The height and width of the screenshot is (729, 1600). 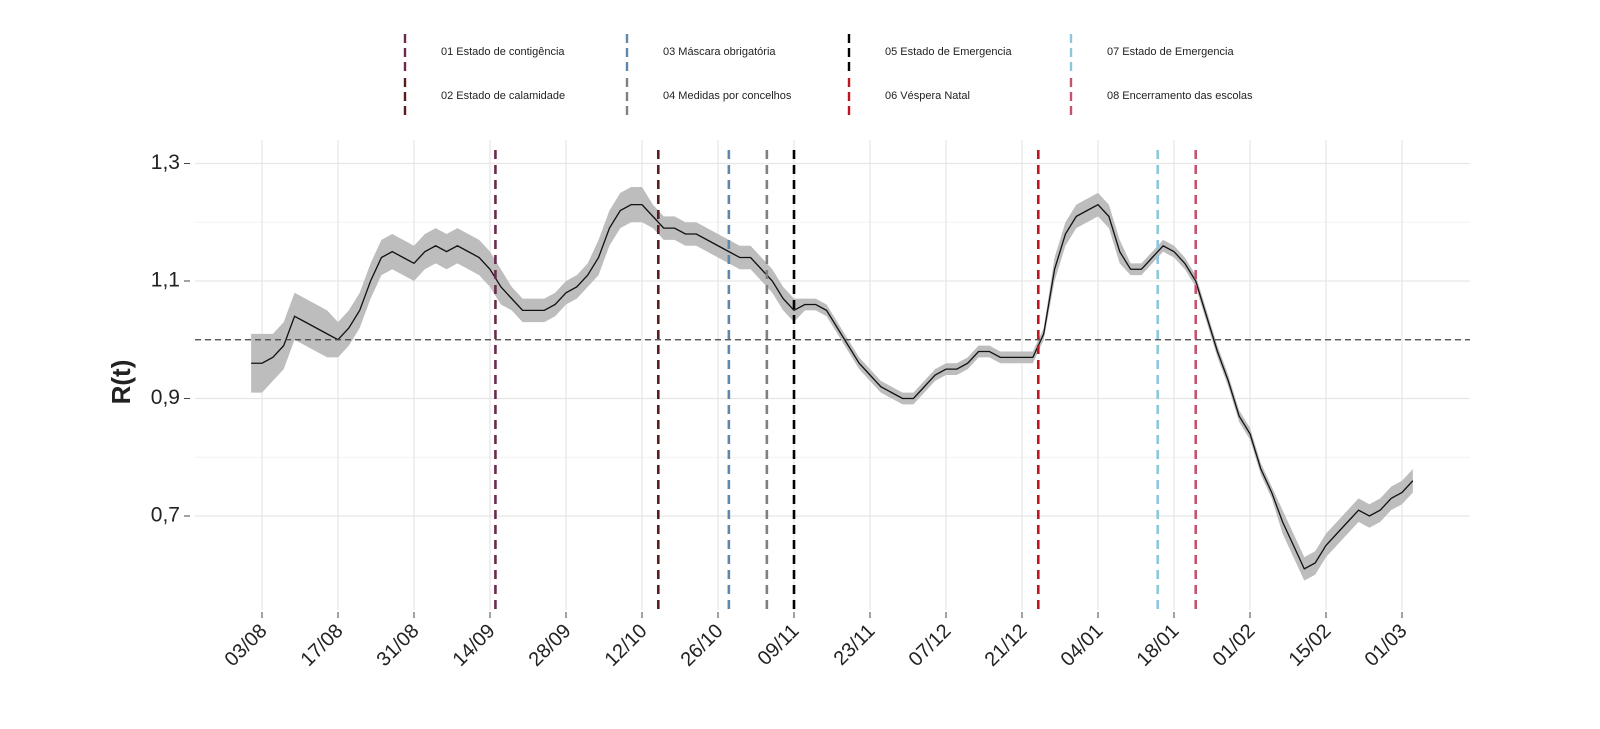 What do you see at coordinates (503, 52) in the screenshot?
I see `legend-label: 01 Estado de contigência` at bounding box center [503, 52].